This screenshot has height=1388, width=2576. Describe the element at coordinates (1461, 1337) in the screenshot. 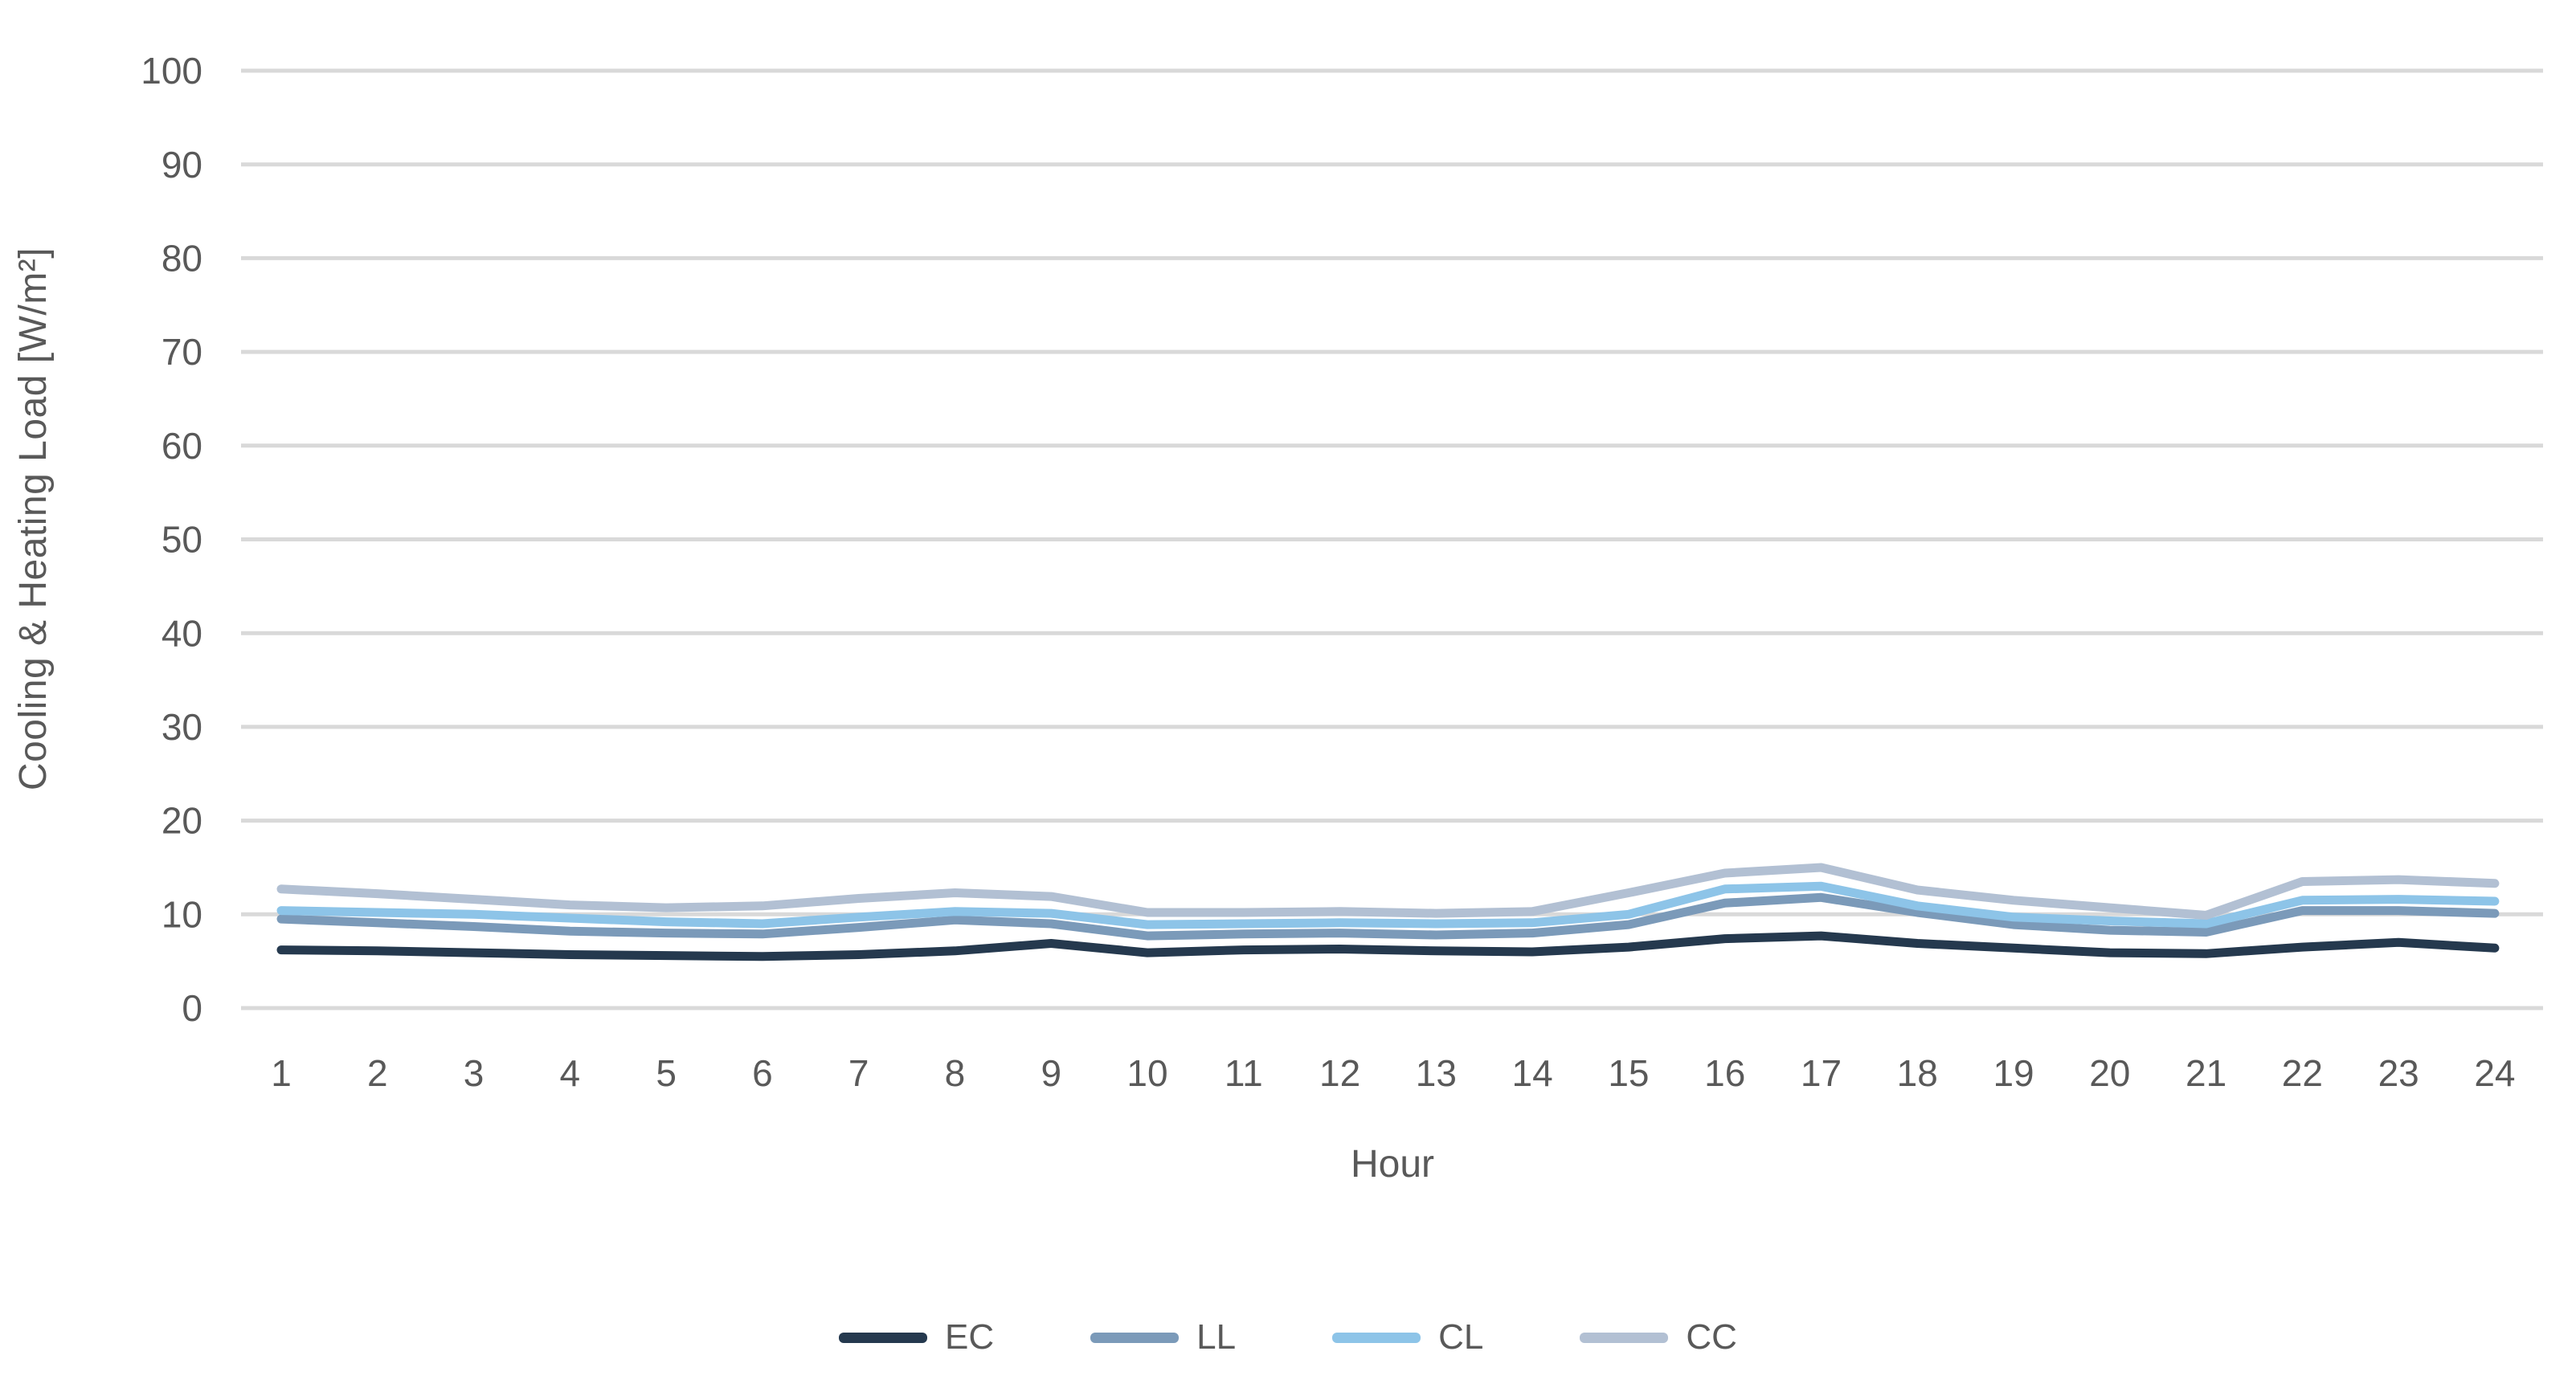

I see `legend-label-CL: CL` at that location.